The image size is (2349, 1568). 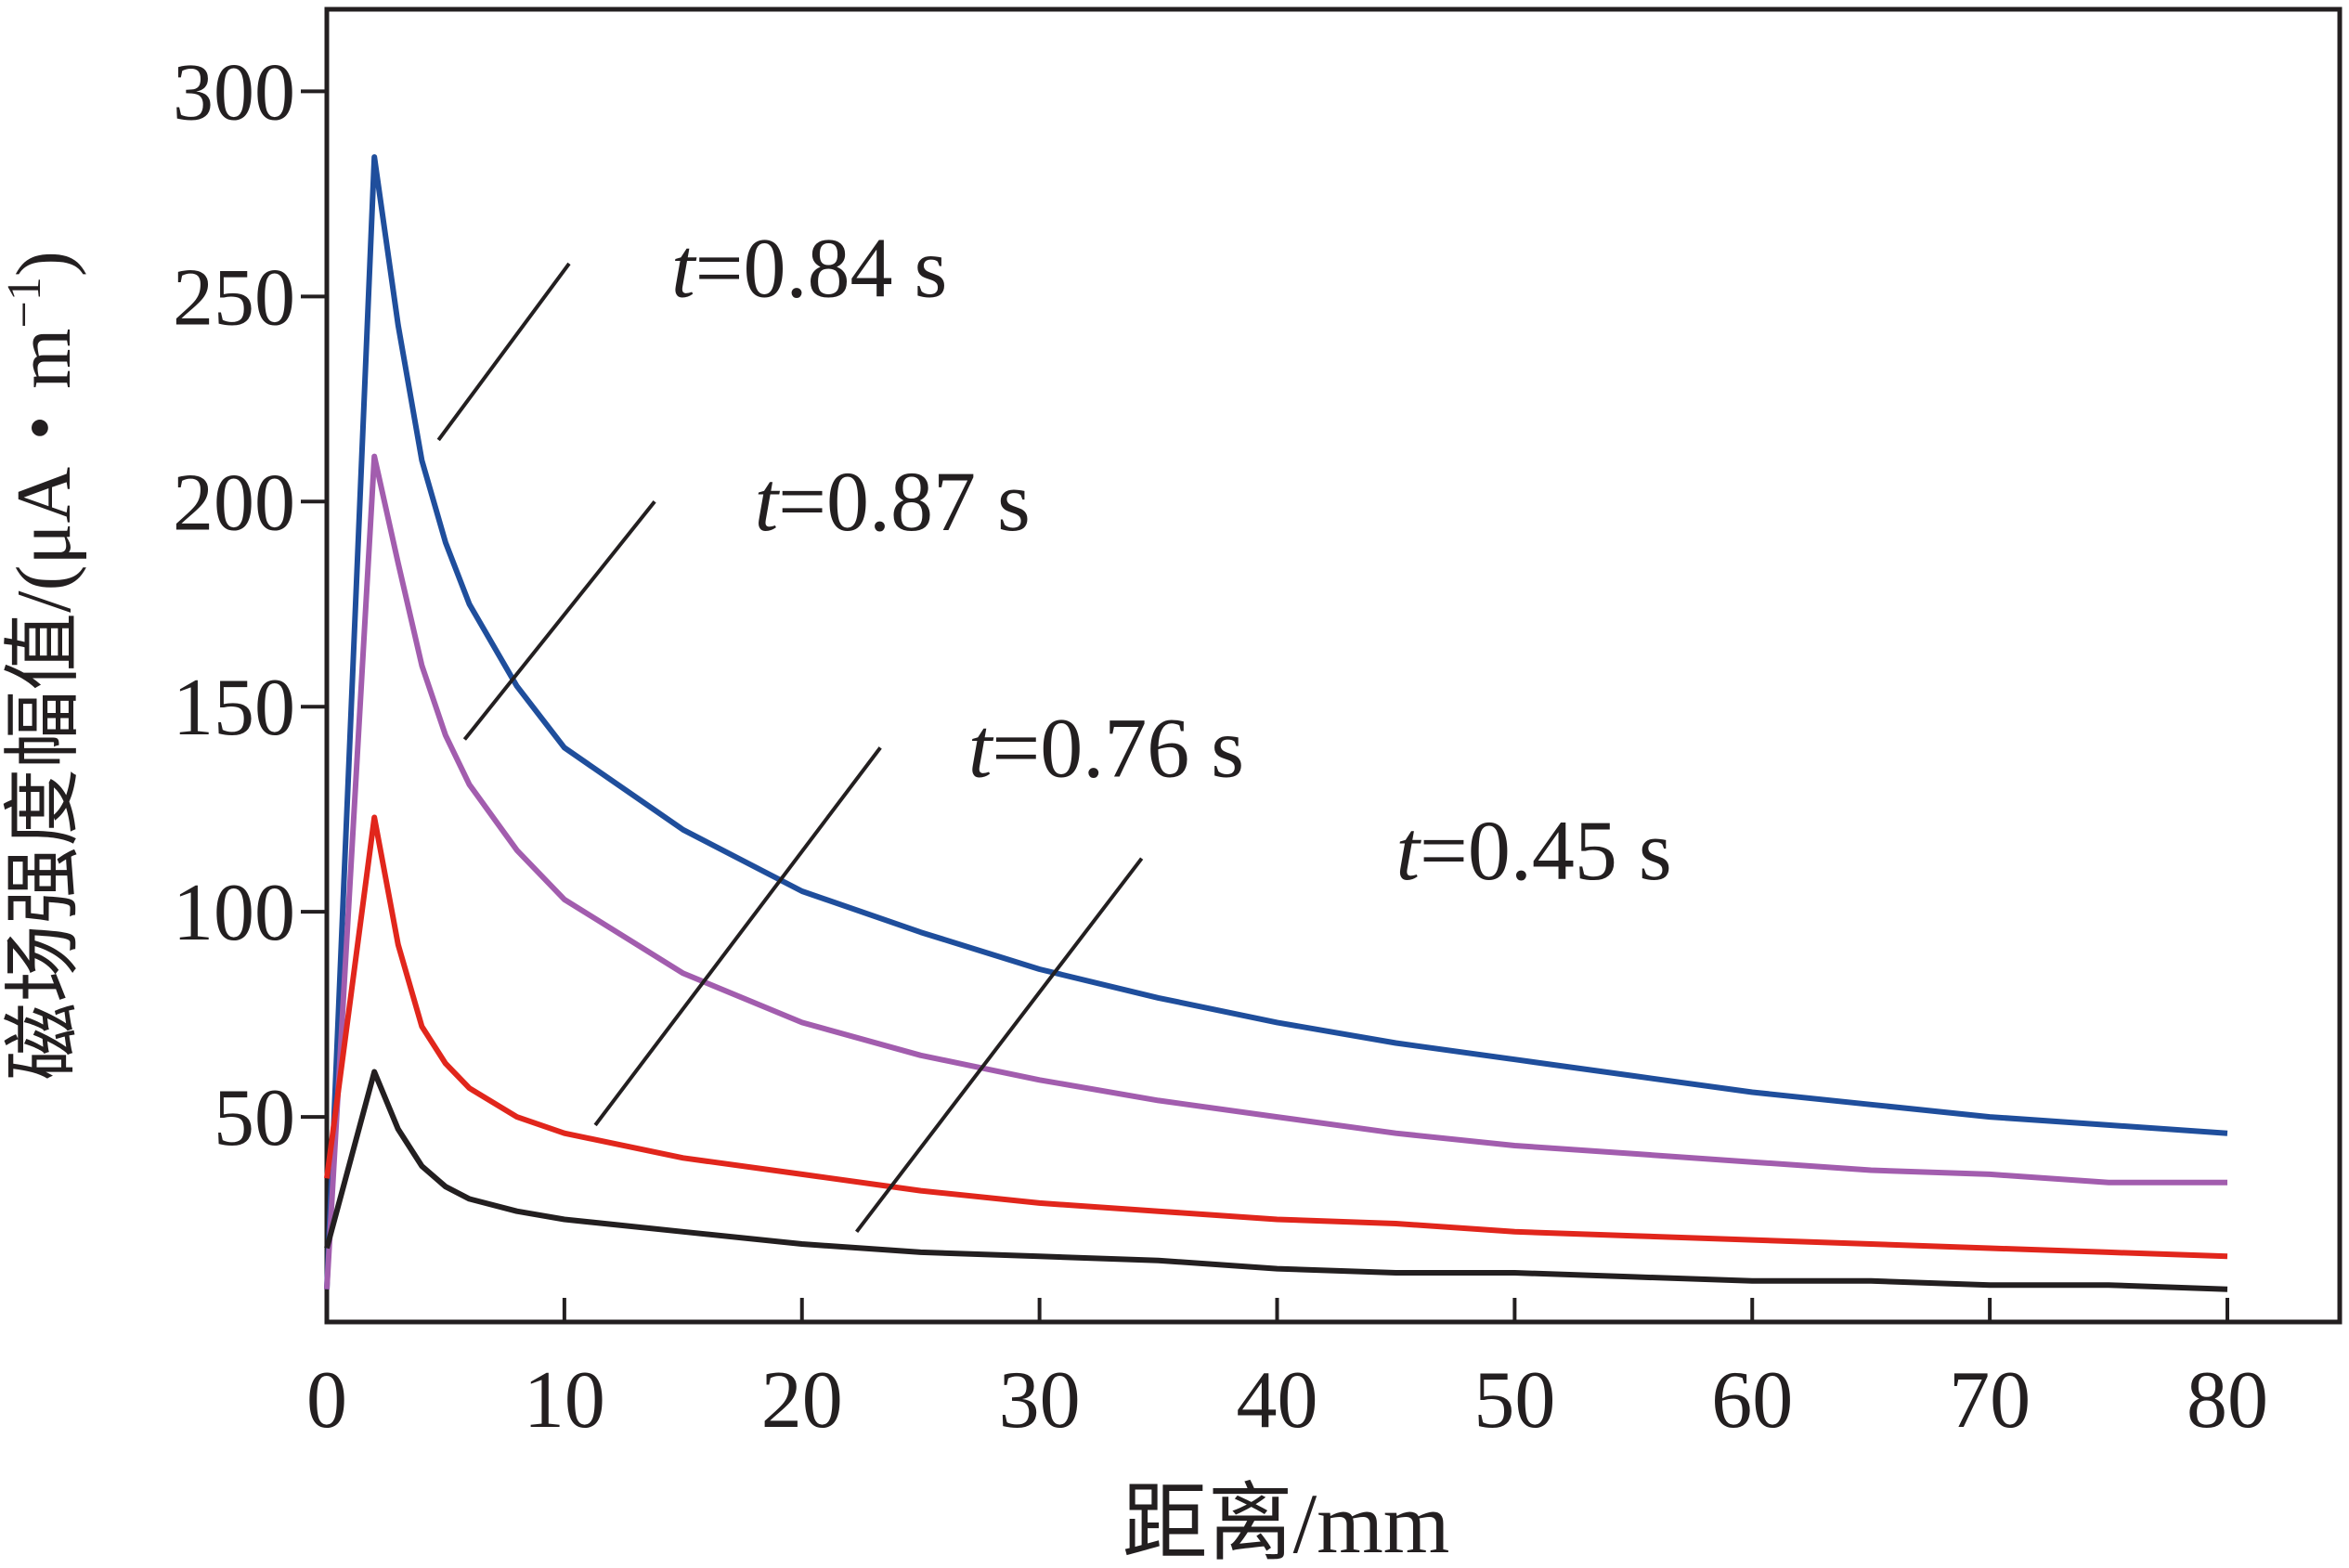 I want to click on y-axis-label-main: 磁场强度幅值/(μA・m, so click(x=44, y=704).